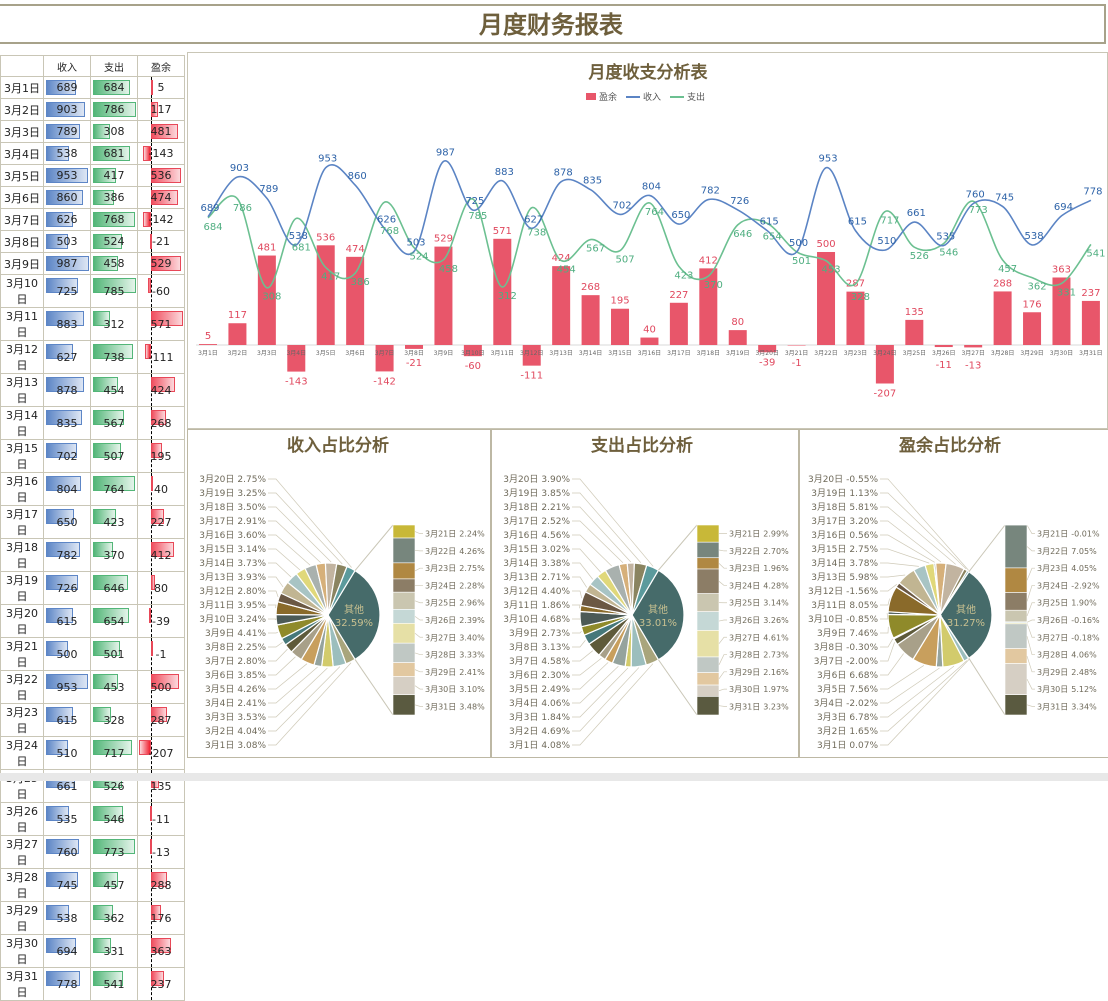  I want to click on expense-cell: 507, so click(114, 456).